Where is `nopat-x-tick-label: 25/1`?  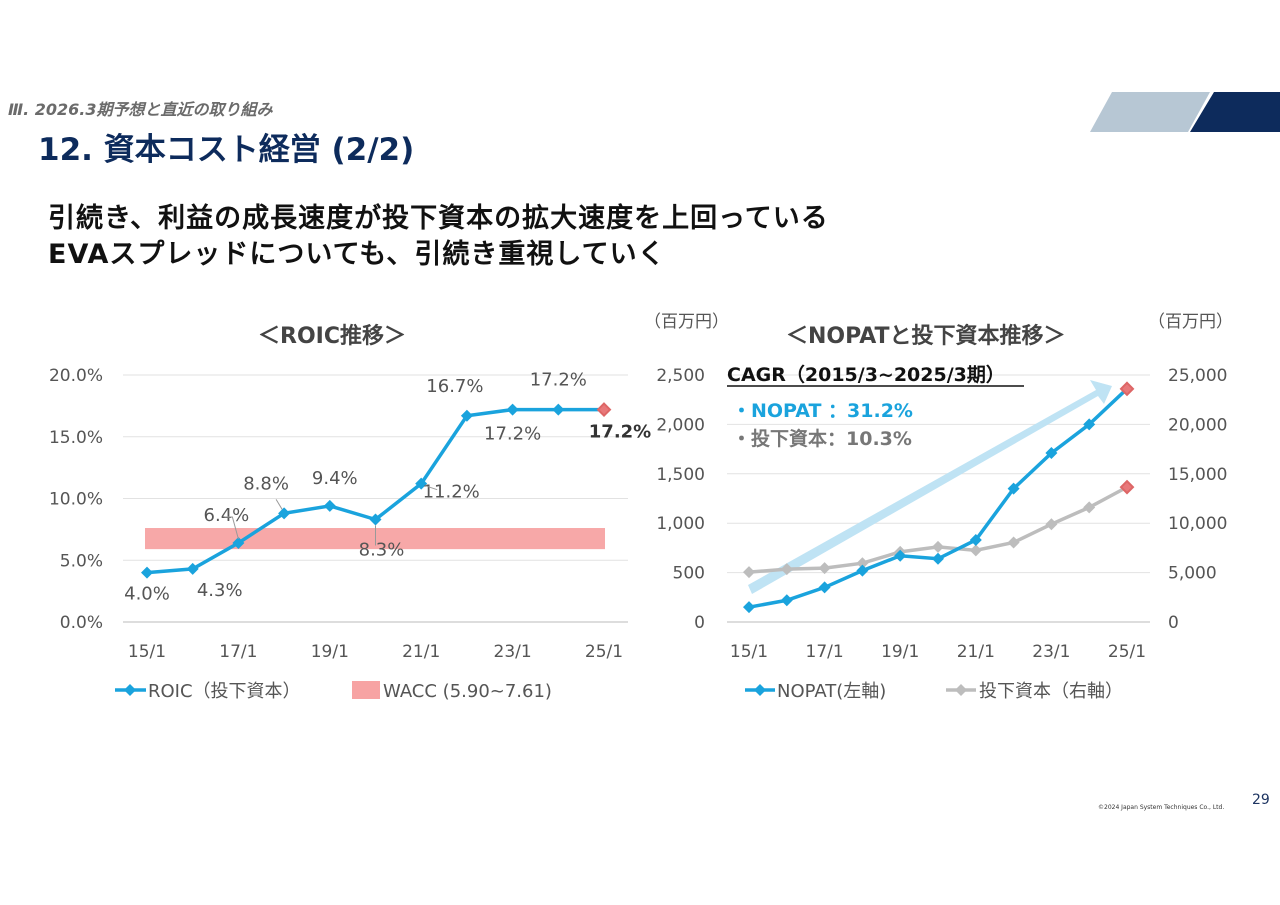
nopat-x-tick-label: 25/1 is located at coordinates (1127, 652).